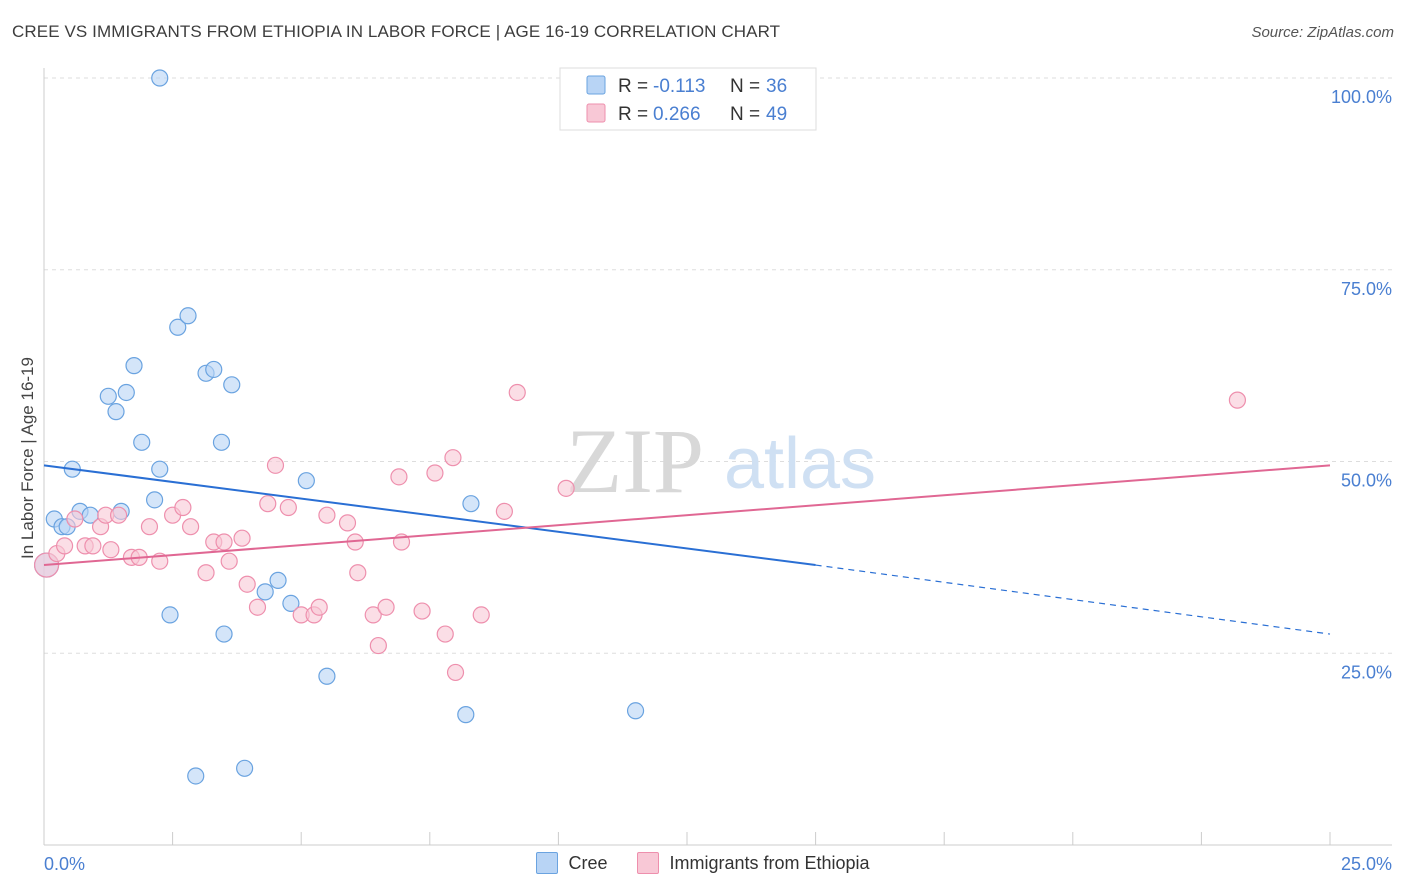 This screenshot has width=1406, height=892. I want to click on x-tick-label-1: 25.0%, so click(1366, 864).